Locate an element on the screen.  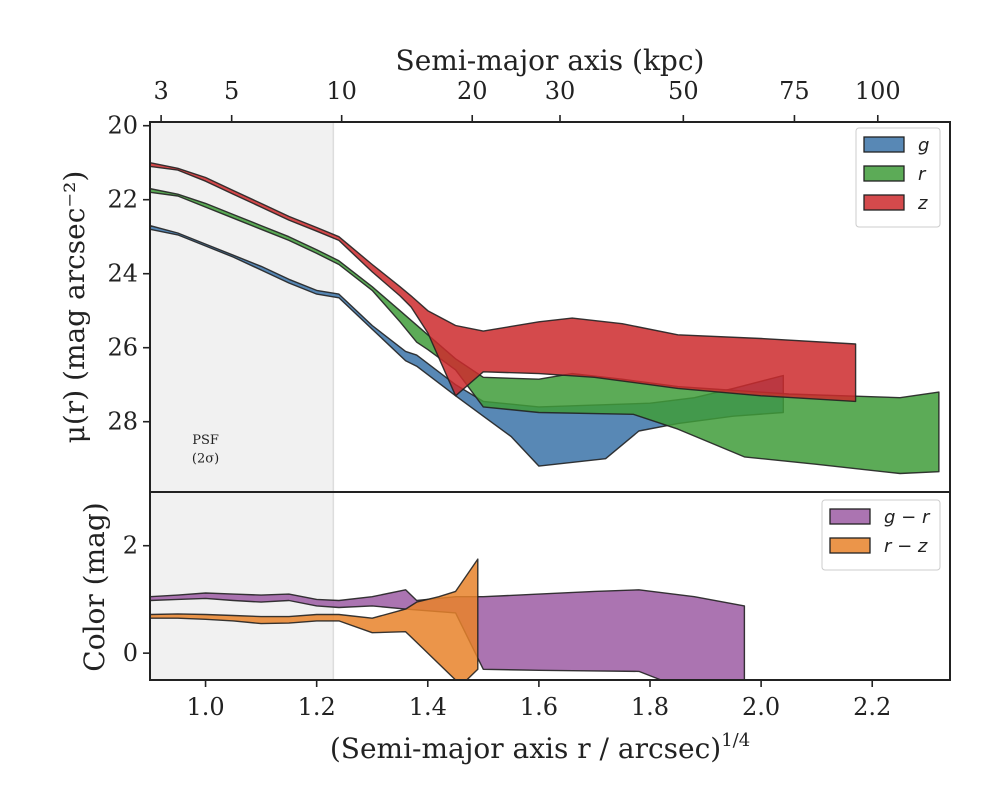
legend-label: r is located at coordinates (922, 174).